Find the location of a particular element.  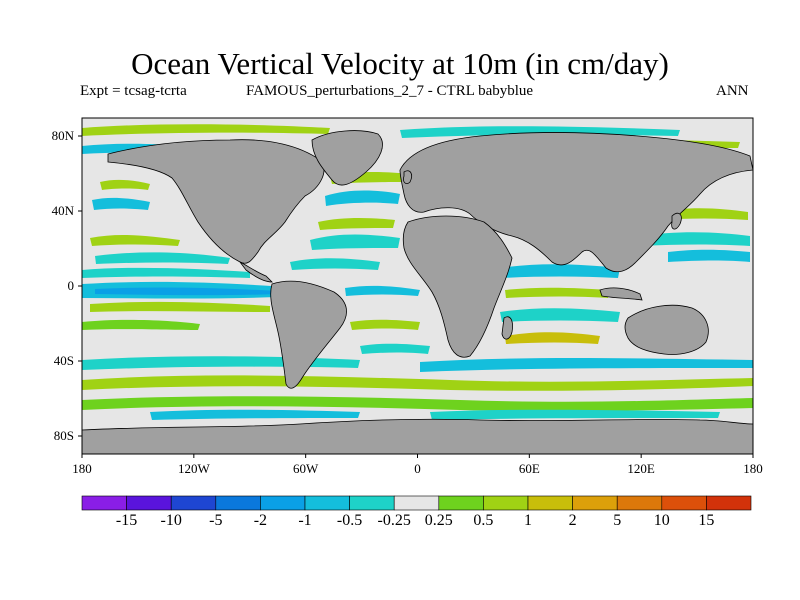

colorbar-label: 2 is located at coordinates (572, 520).